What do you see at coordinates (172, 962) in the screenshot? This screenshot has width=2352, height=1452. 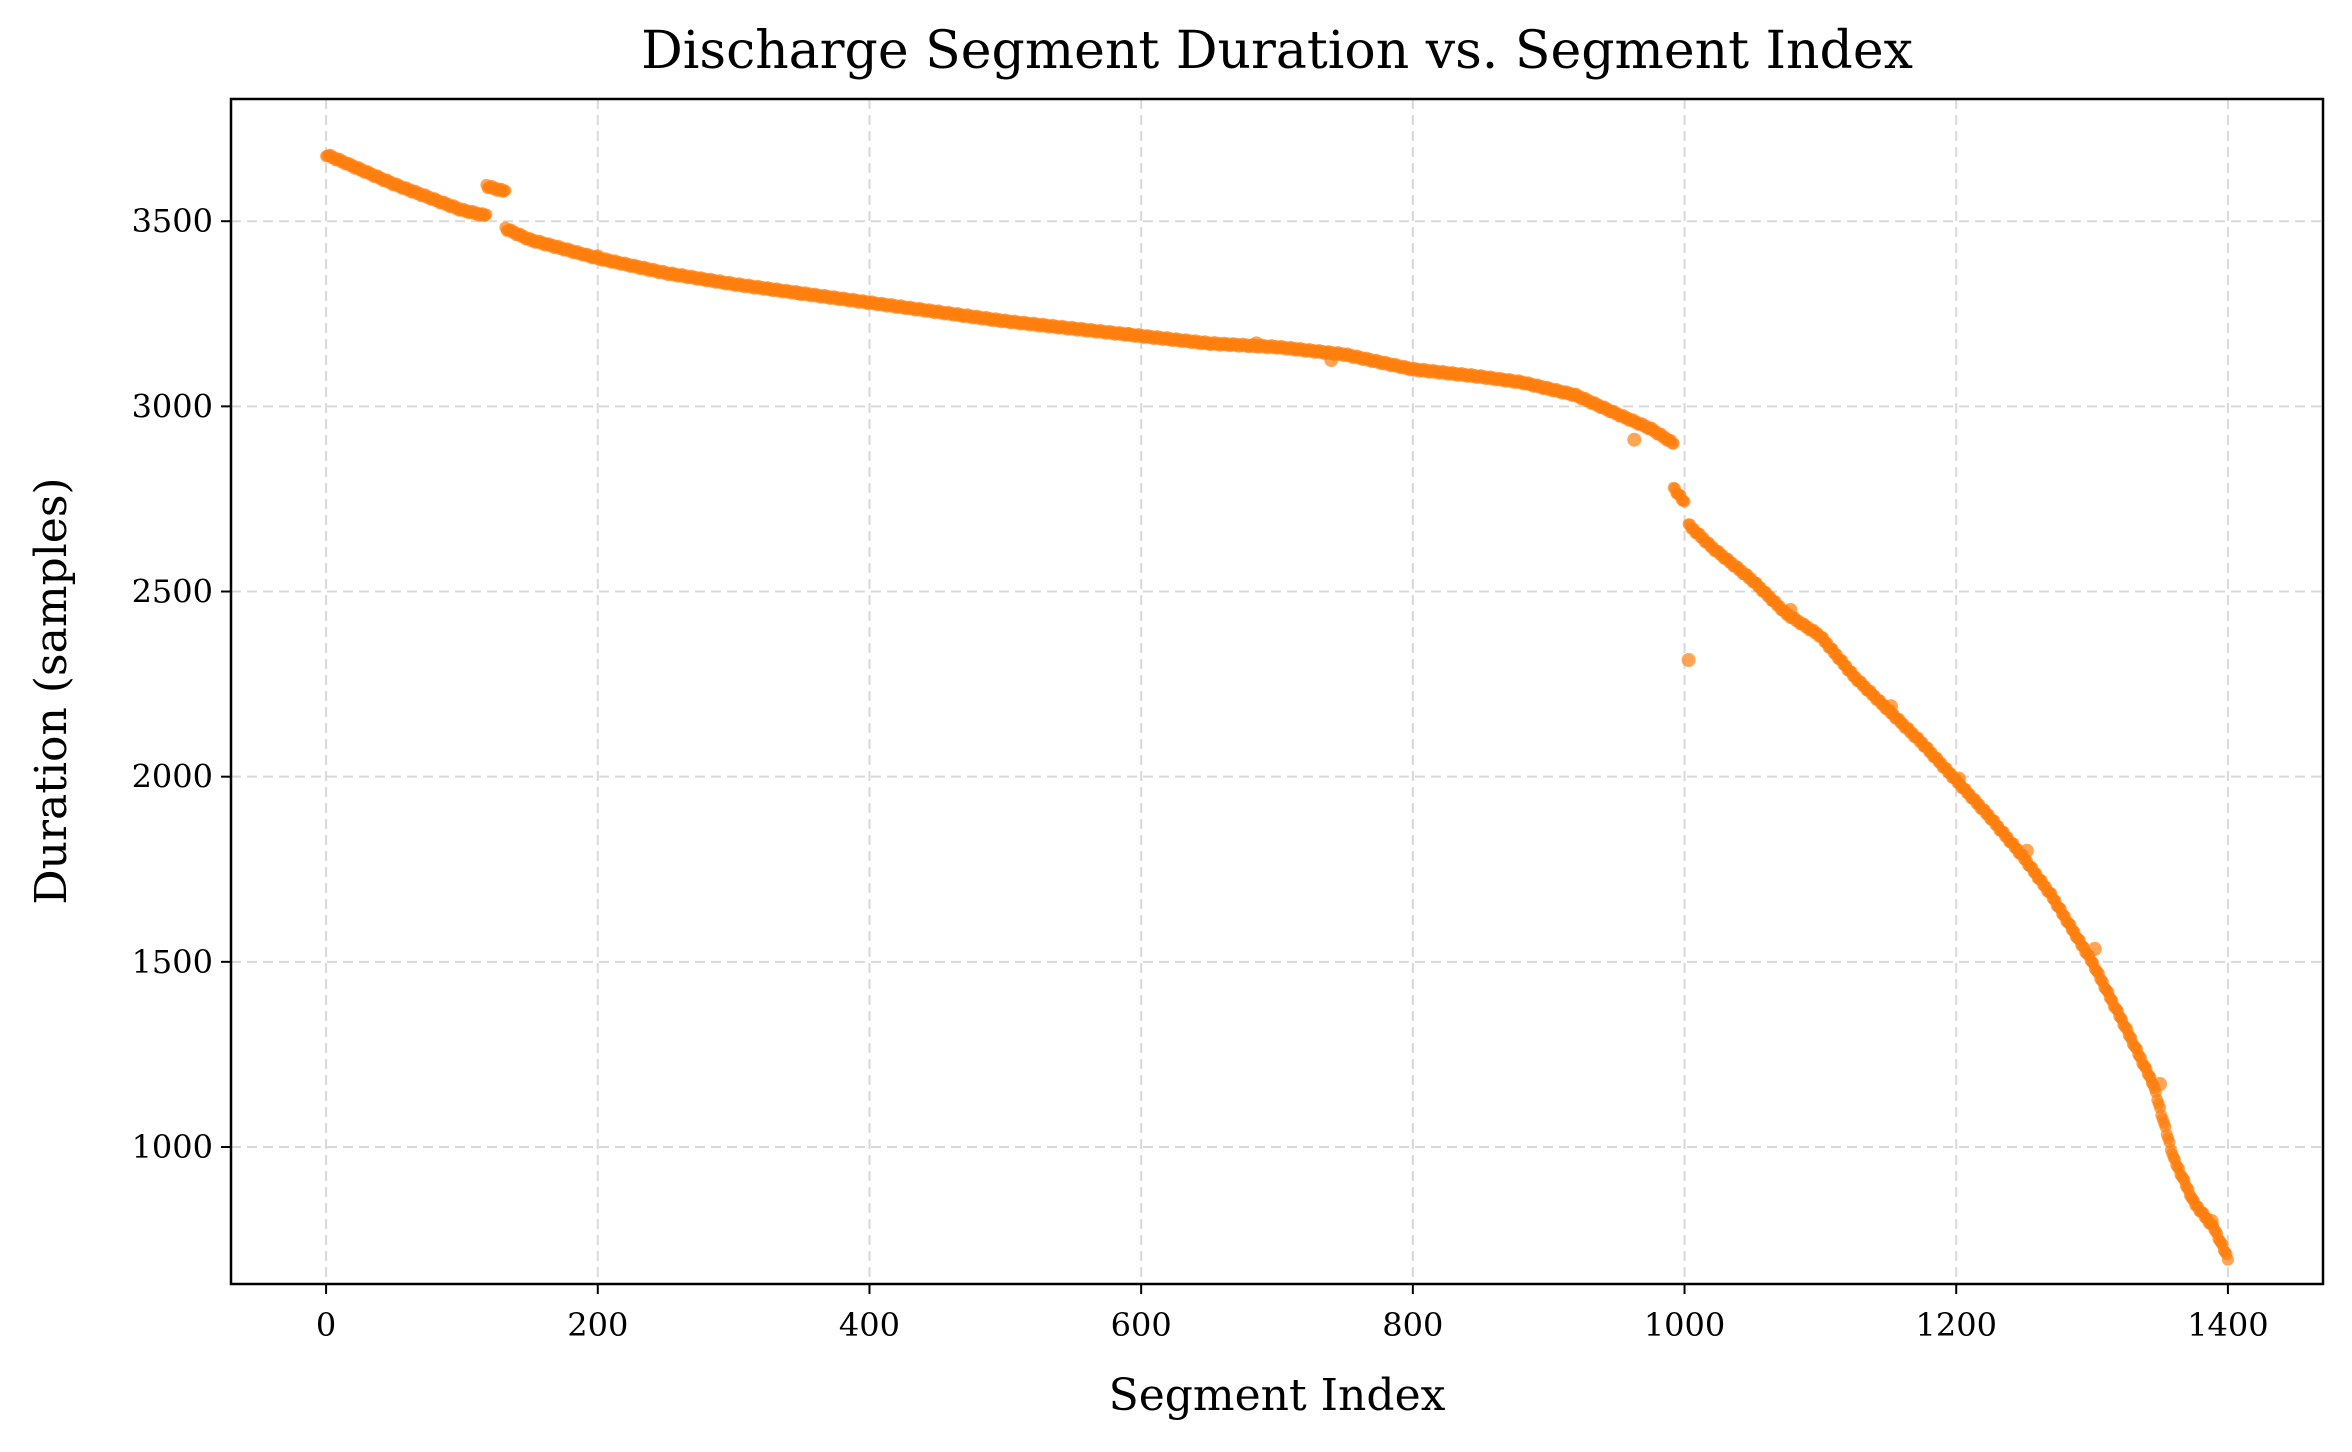 I see `y-tick-label: 1500` at bounding box center [172, 962].